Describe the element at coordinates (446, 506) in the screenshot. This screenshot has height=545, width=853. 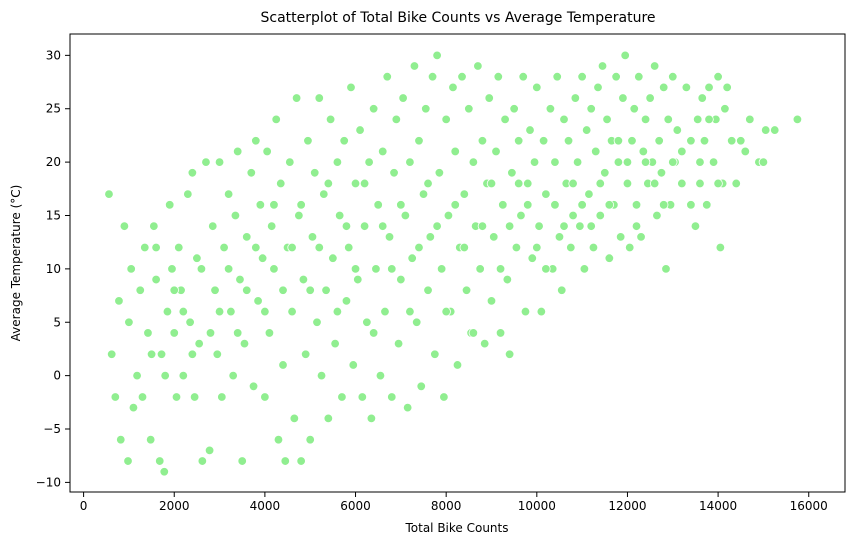
I see `x-tick-label: 8000` at that location.